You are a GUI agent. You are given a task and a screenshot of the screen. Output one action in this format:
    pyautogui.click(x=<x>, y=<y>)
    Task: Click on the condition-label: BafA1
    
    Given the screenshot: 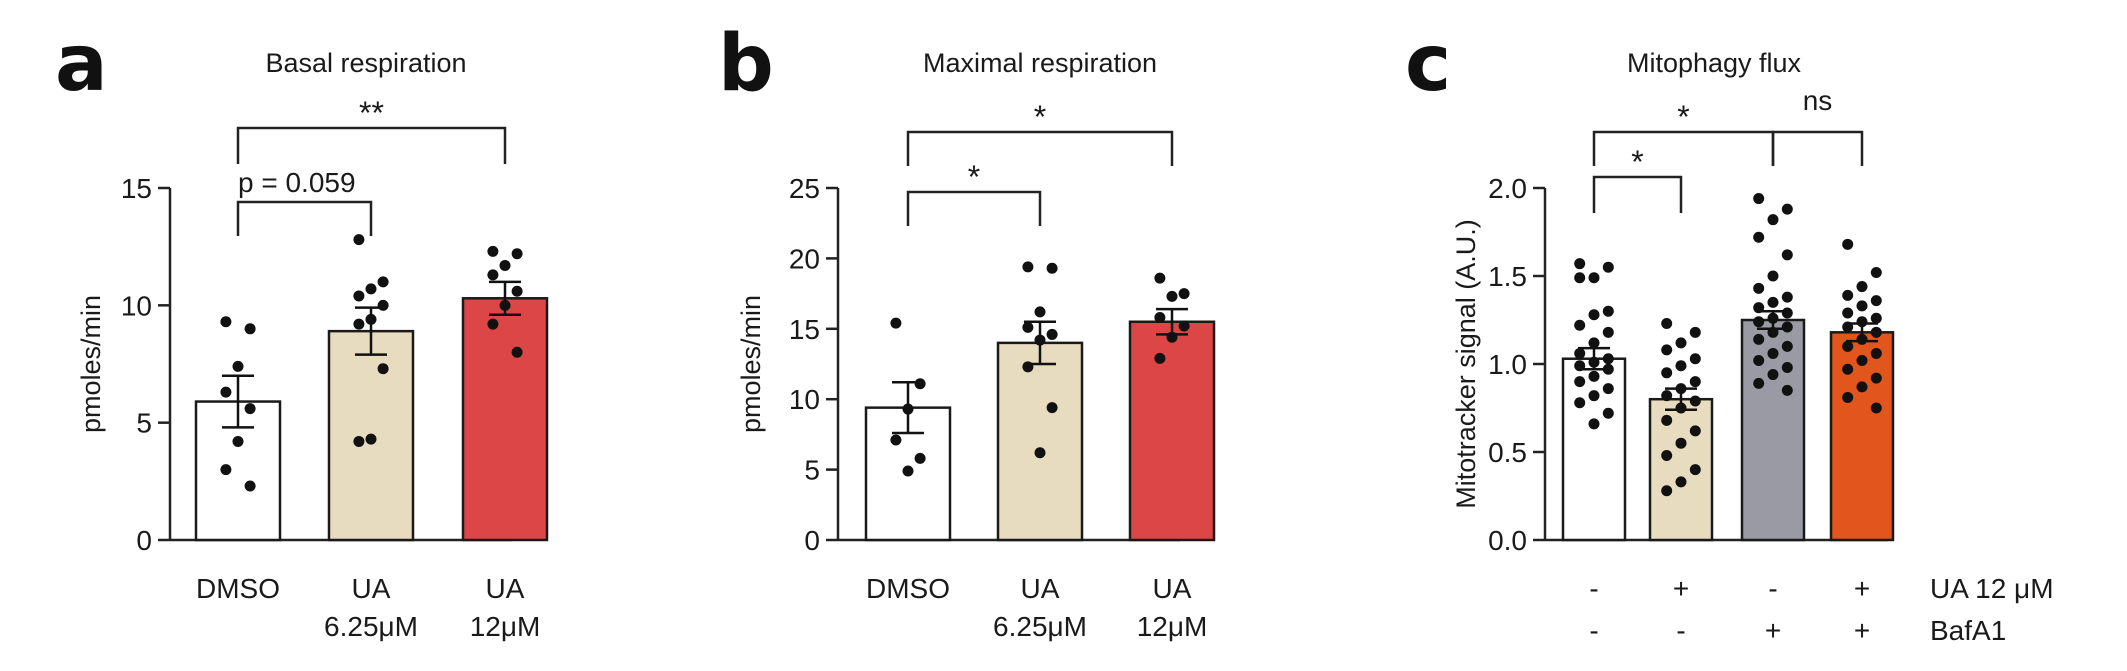 What is the action you would take?
    pyautogui.click(x=1968, y=630)
    